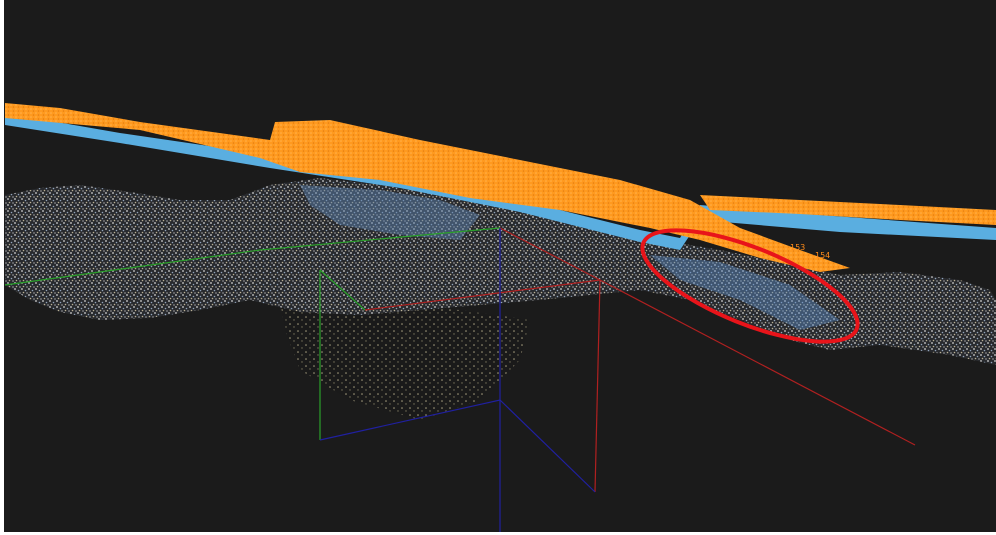 The width and height of the screenshot is (996, 535). What do you see at coordinates (822, 255) in the screenshot?
I see `camera-label: 154` at bounding box center [822, 255].